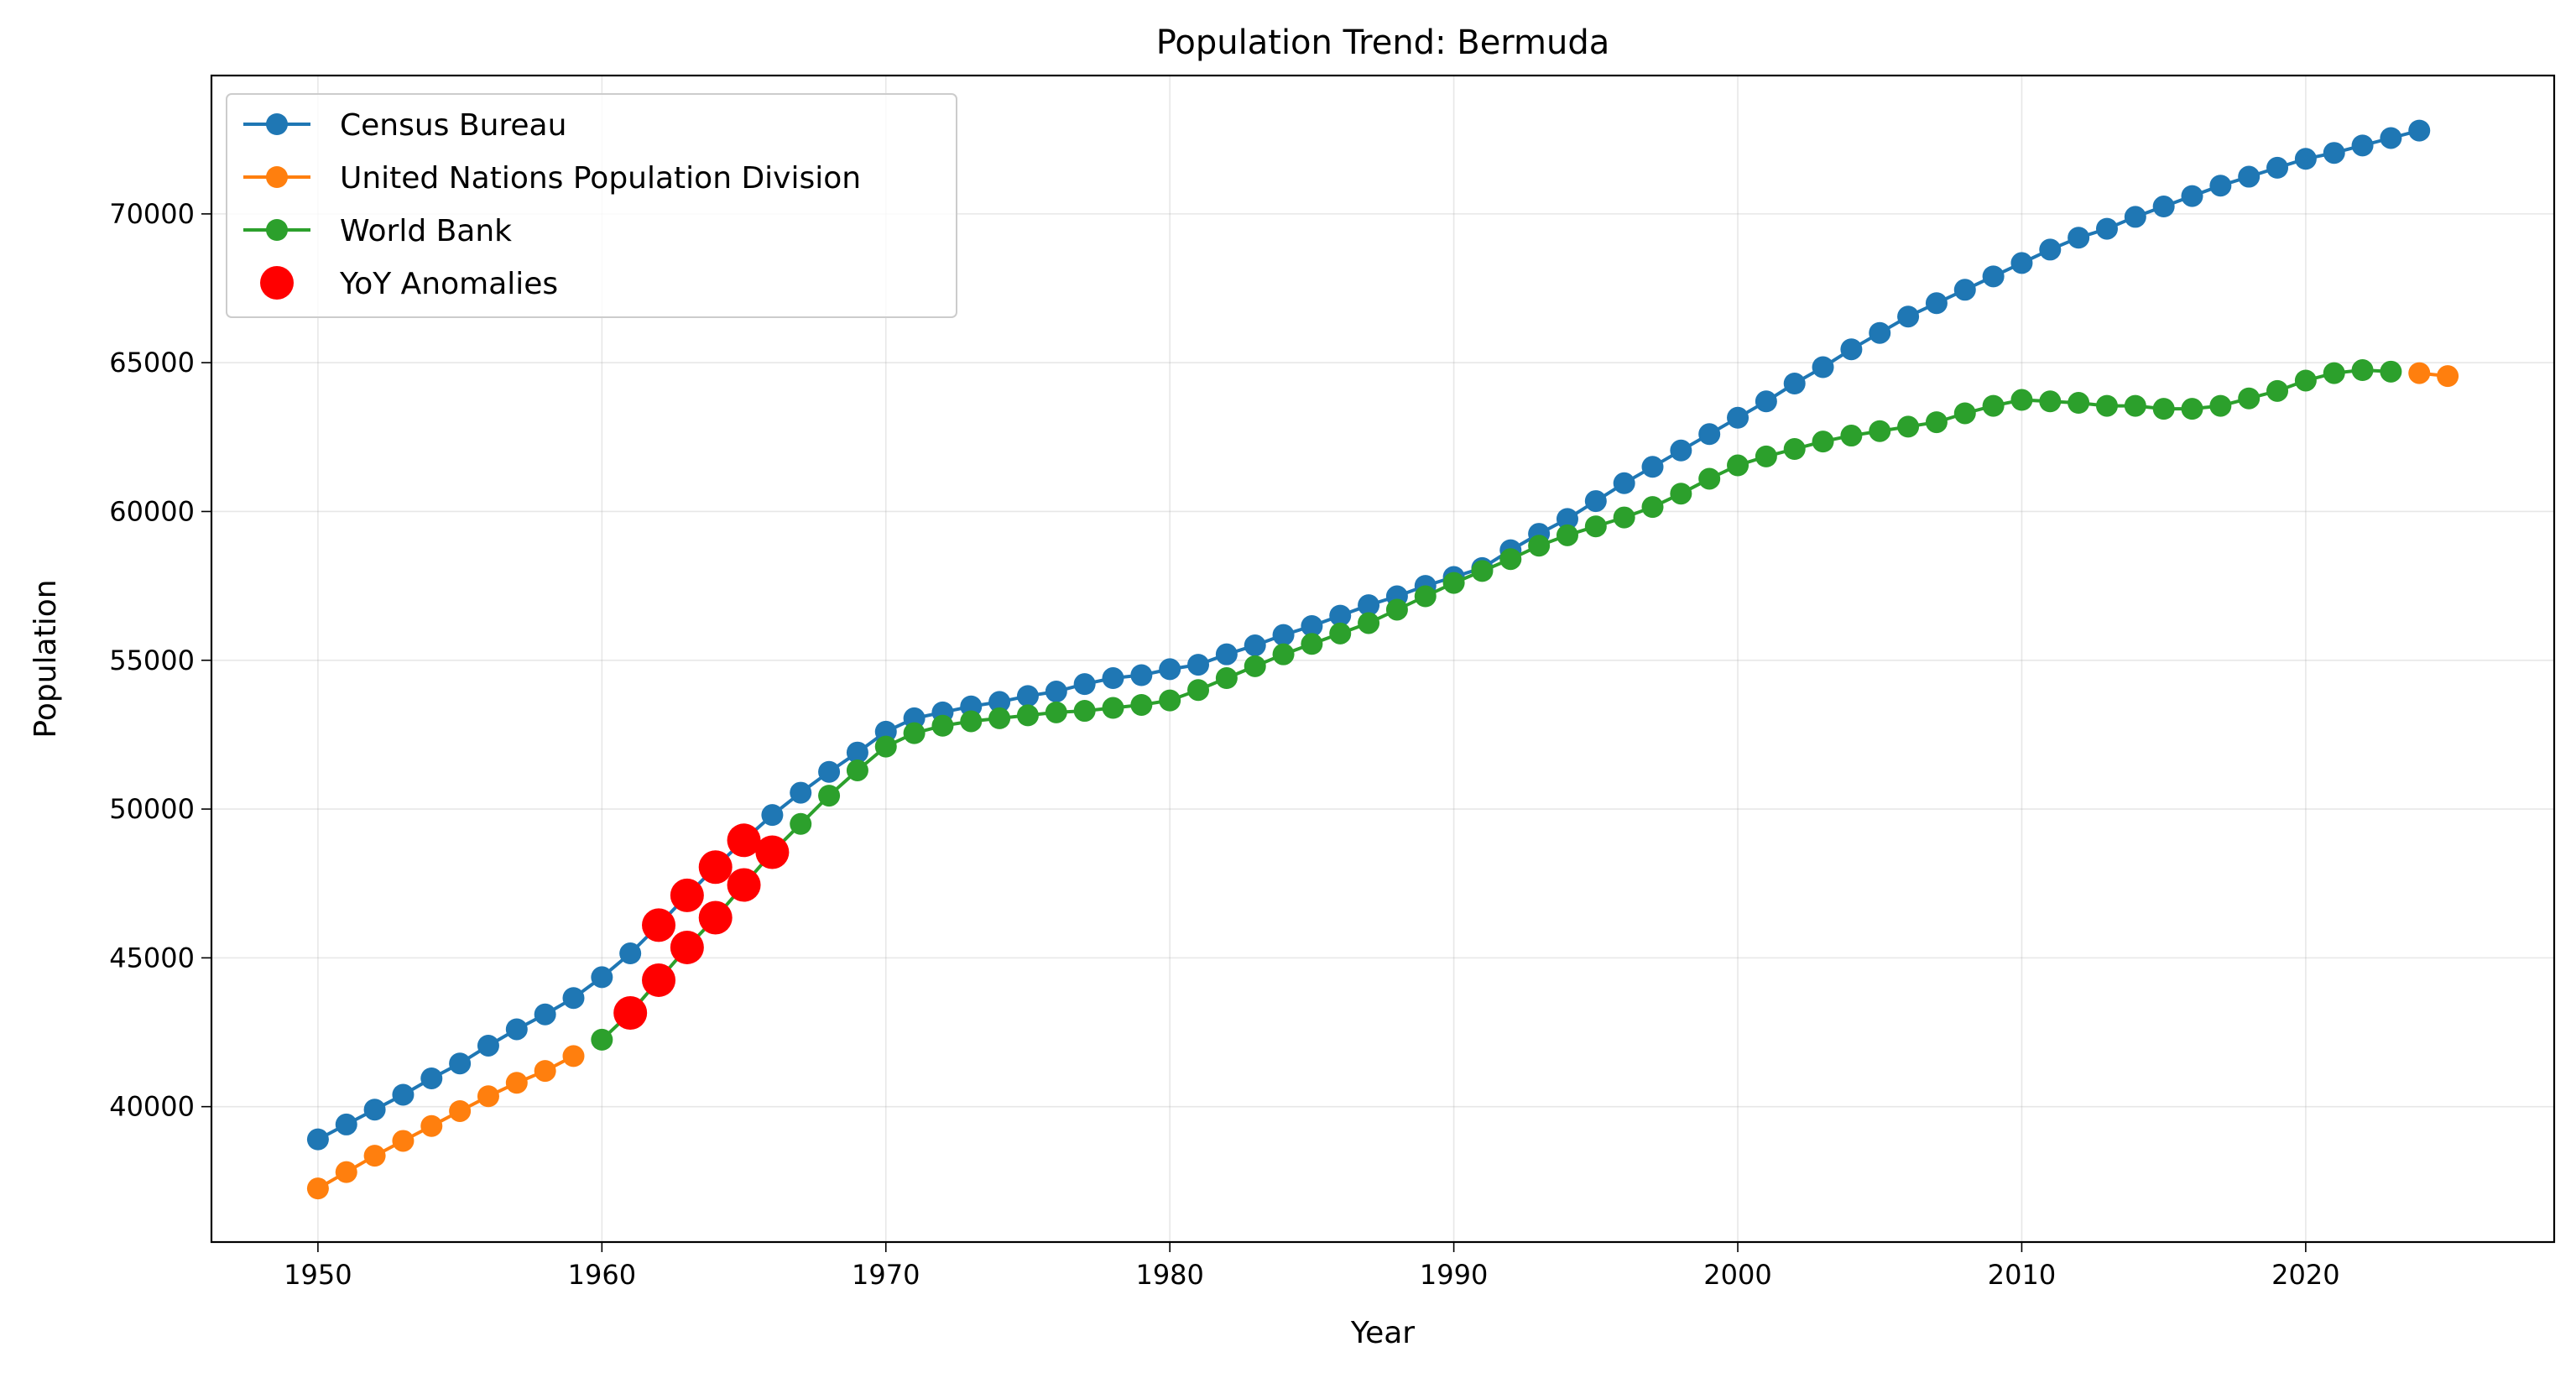 Image resolution: width=2576 pixels, height=1378 pixels. What do you see at coordinates (445, 1122) in the screenshot?
I see `series-line` at bounding box center [445, 1122].